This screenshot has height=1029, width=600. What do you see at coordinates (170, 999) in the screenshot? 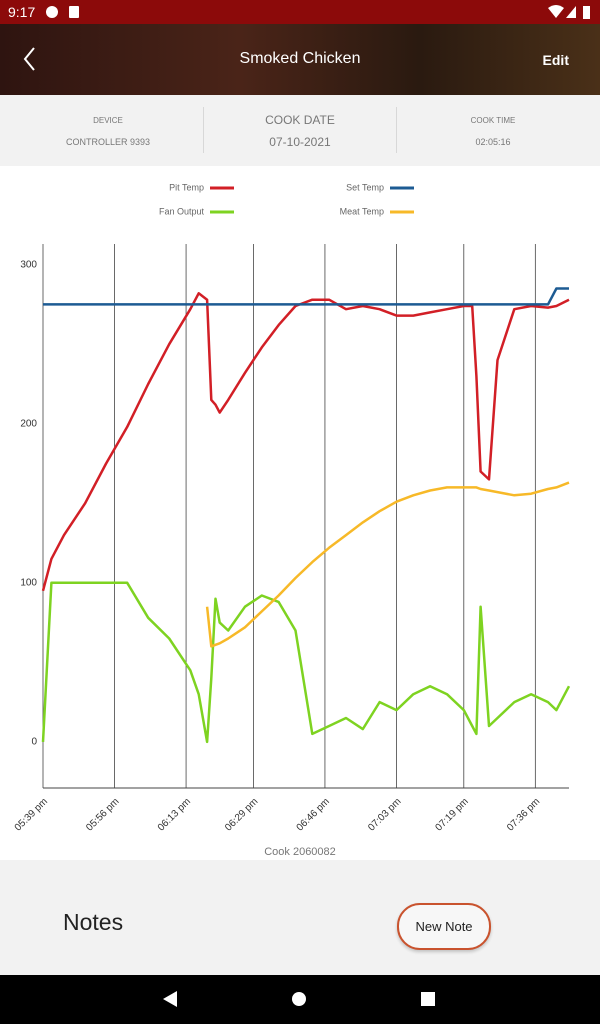
I see `nav-back` at bounding box center [170, 999].